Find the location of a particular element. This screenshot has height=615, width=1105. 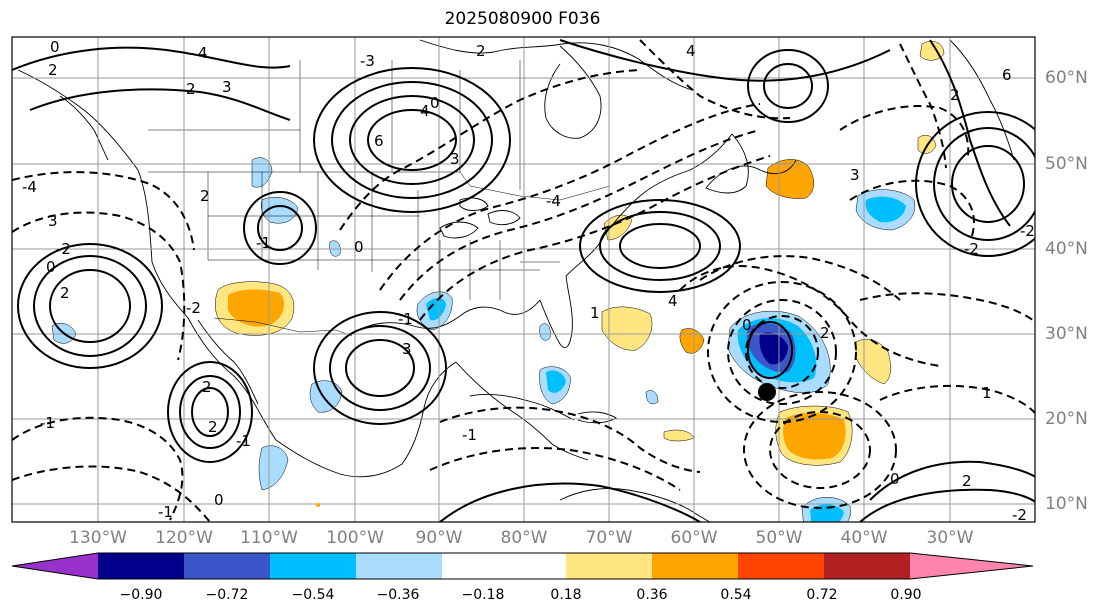

border-canada-provinces is located at coordinates (334, 125).